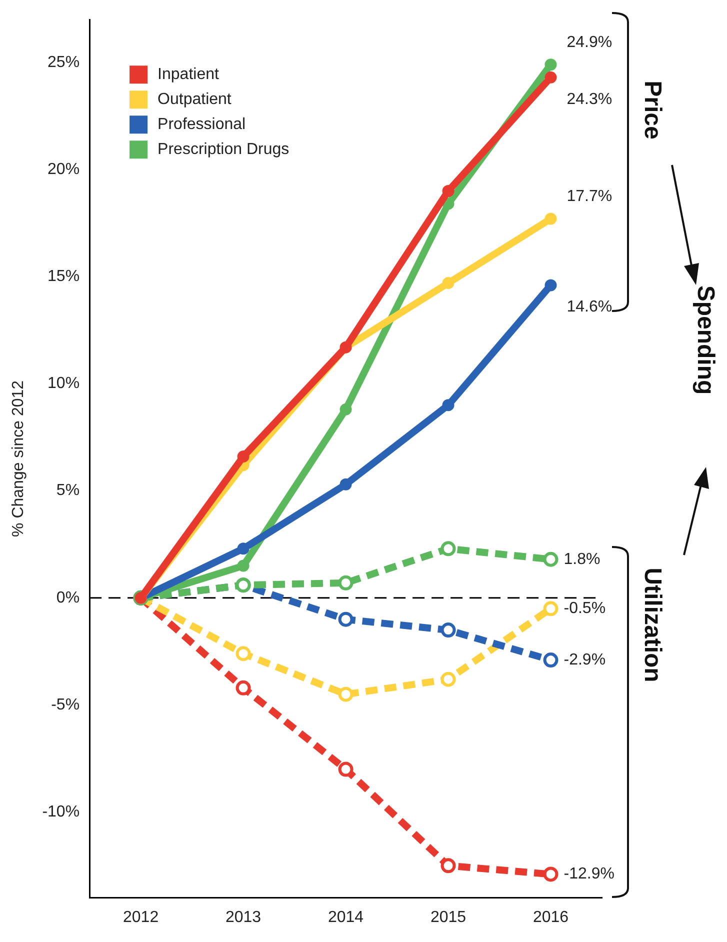 Image resolution: width=727 pixels, height=942 pixels. I want to click on y-tick-label: 0%, so click(68, 597).